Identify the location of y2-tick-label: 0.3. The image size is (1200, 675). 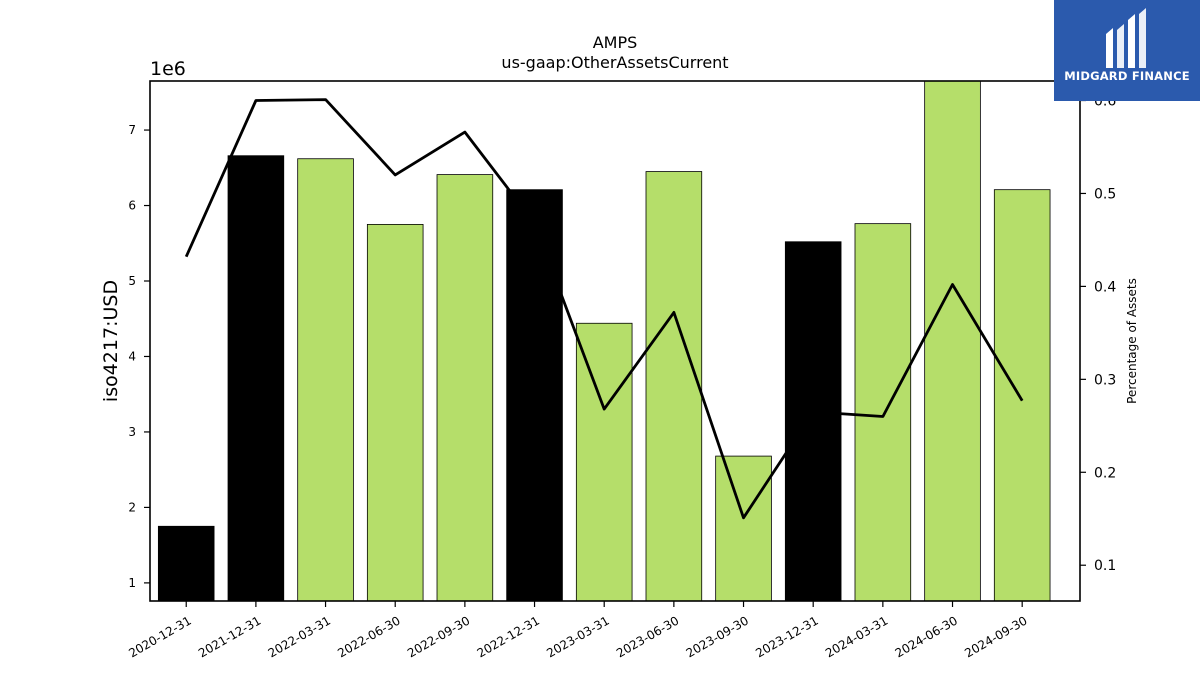
(1105, 380).